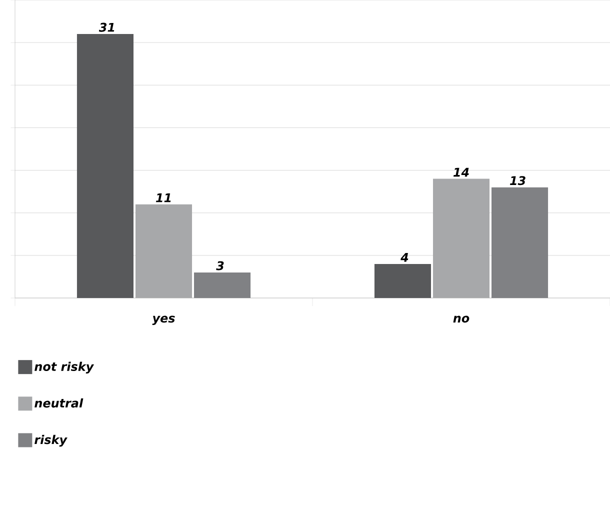 This screenshot has height=525, width=610. I want to click on legend-label: risky, so click(51, 440).